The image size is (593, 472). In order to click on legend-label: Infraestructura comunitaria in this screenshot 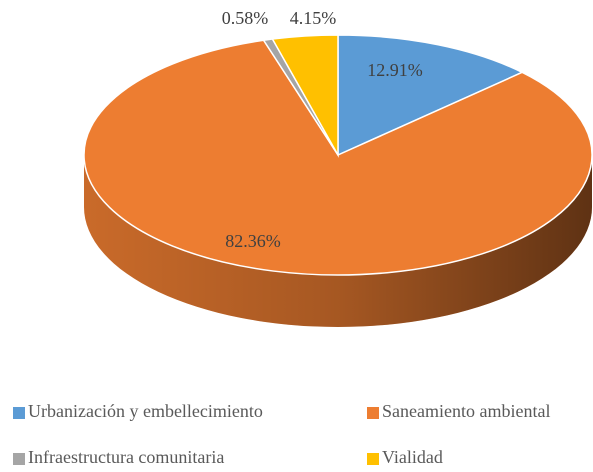, I will do `click(126, 457)`.